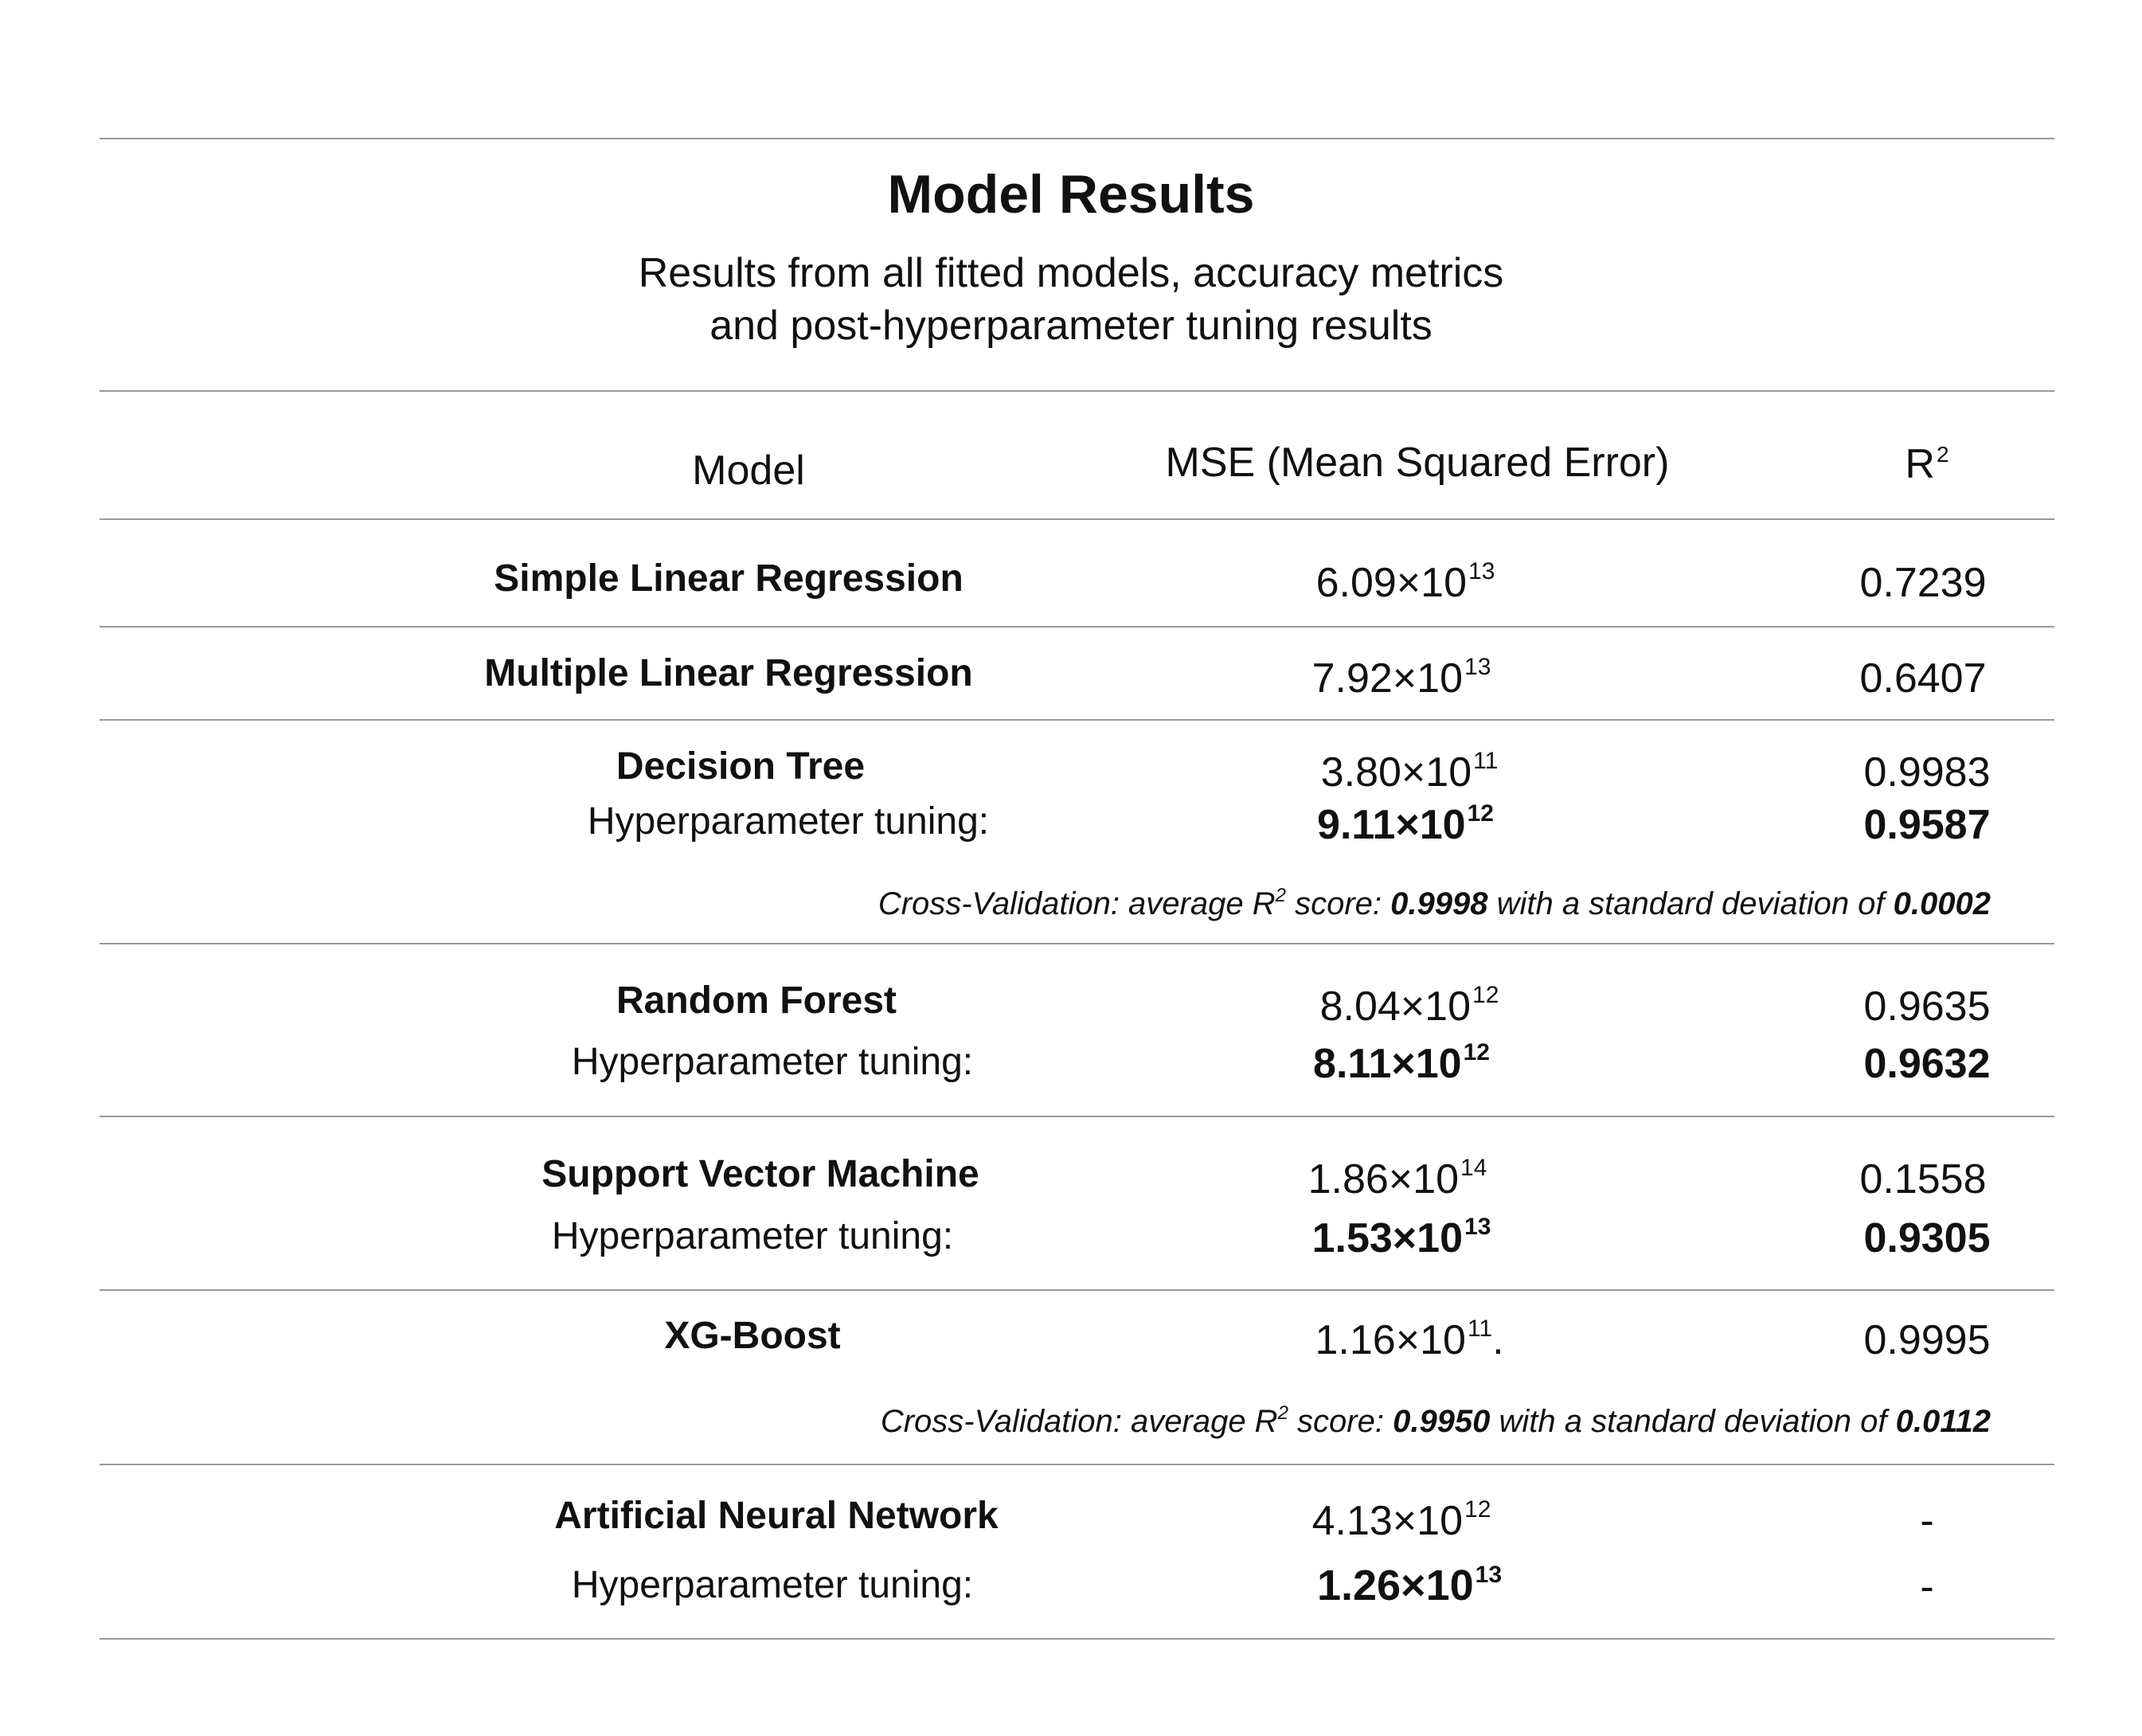 This screenshot has width=2142, height=1736. Describe the element at coordinates (1923, 583) in the screenshot. I see `r2-simple-linear-regression: 0.7239` at that location.